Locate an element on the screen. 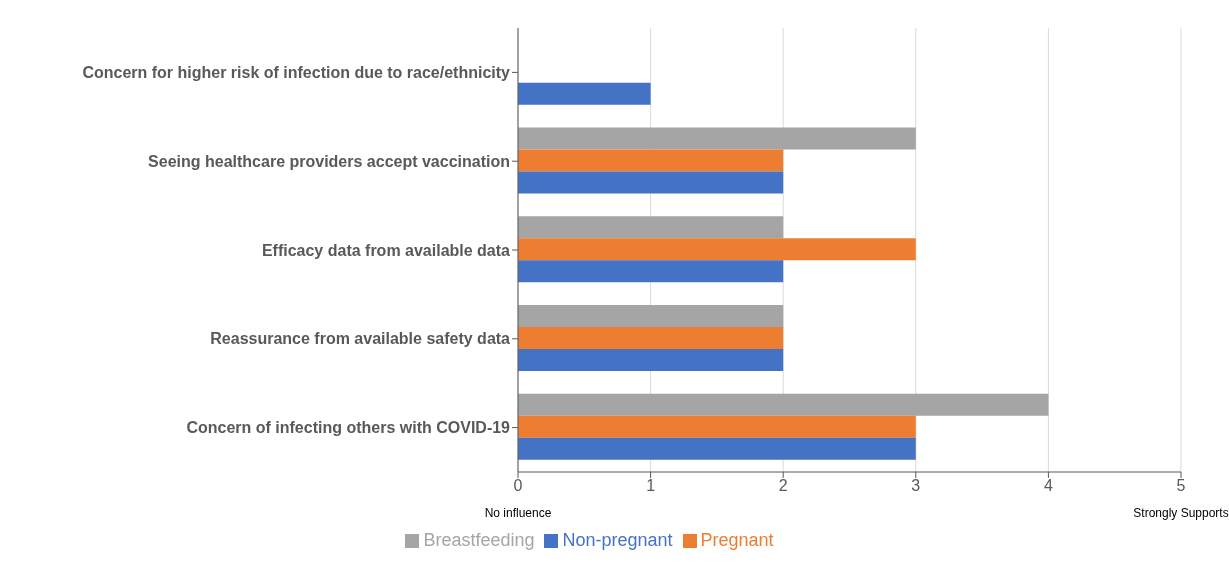 The width and height of the screenshot is (1229, 564). y-tick-label: Concern for higher risk of infection due to race/ethnicity is located at coordinates (296, 73).